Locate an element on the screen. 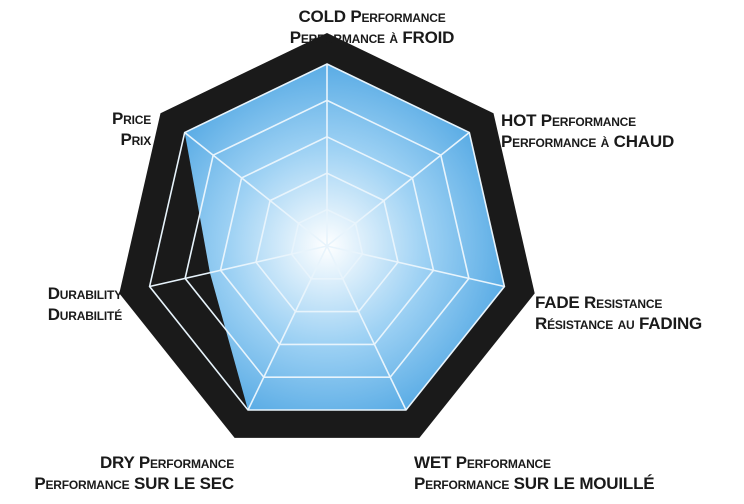  axis-label-hot-performance: HOT Performance Performance à CHAUD is located at coordinates (587, 131).